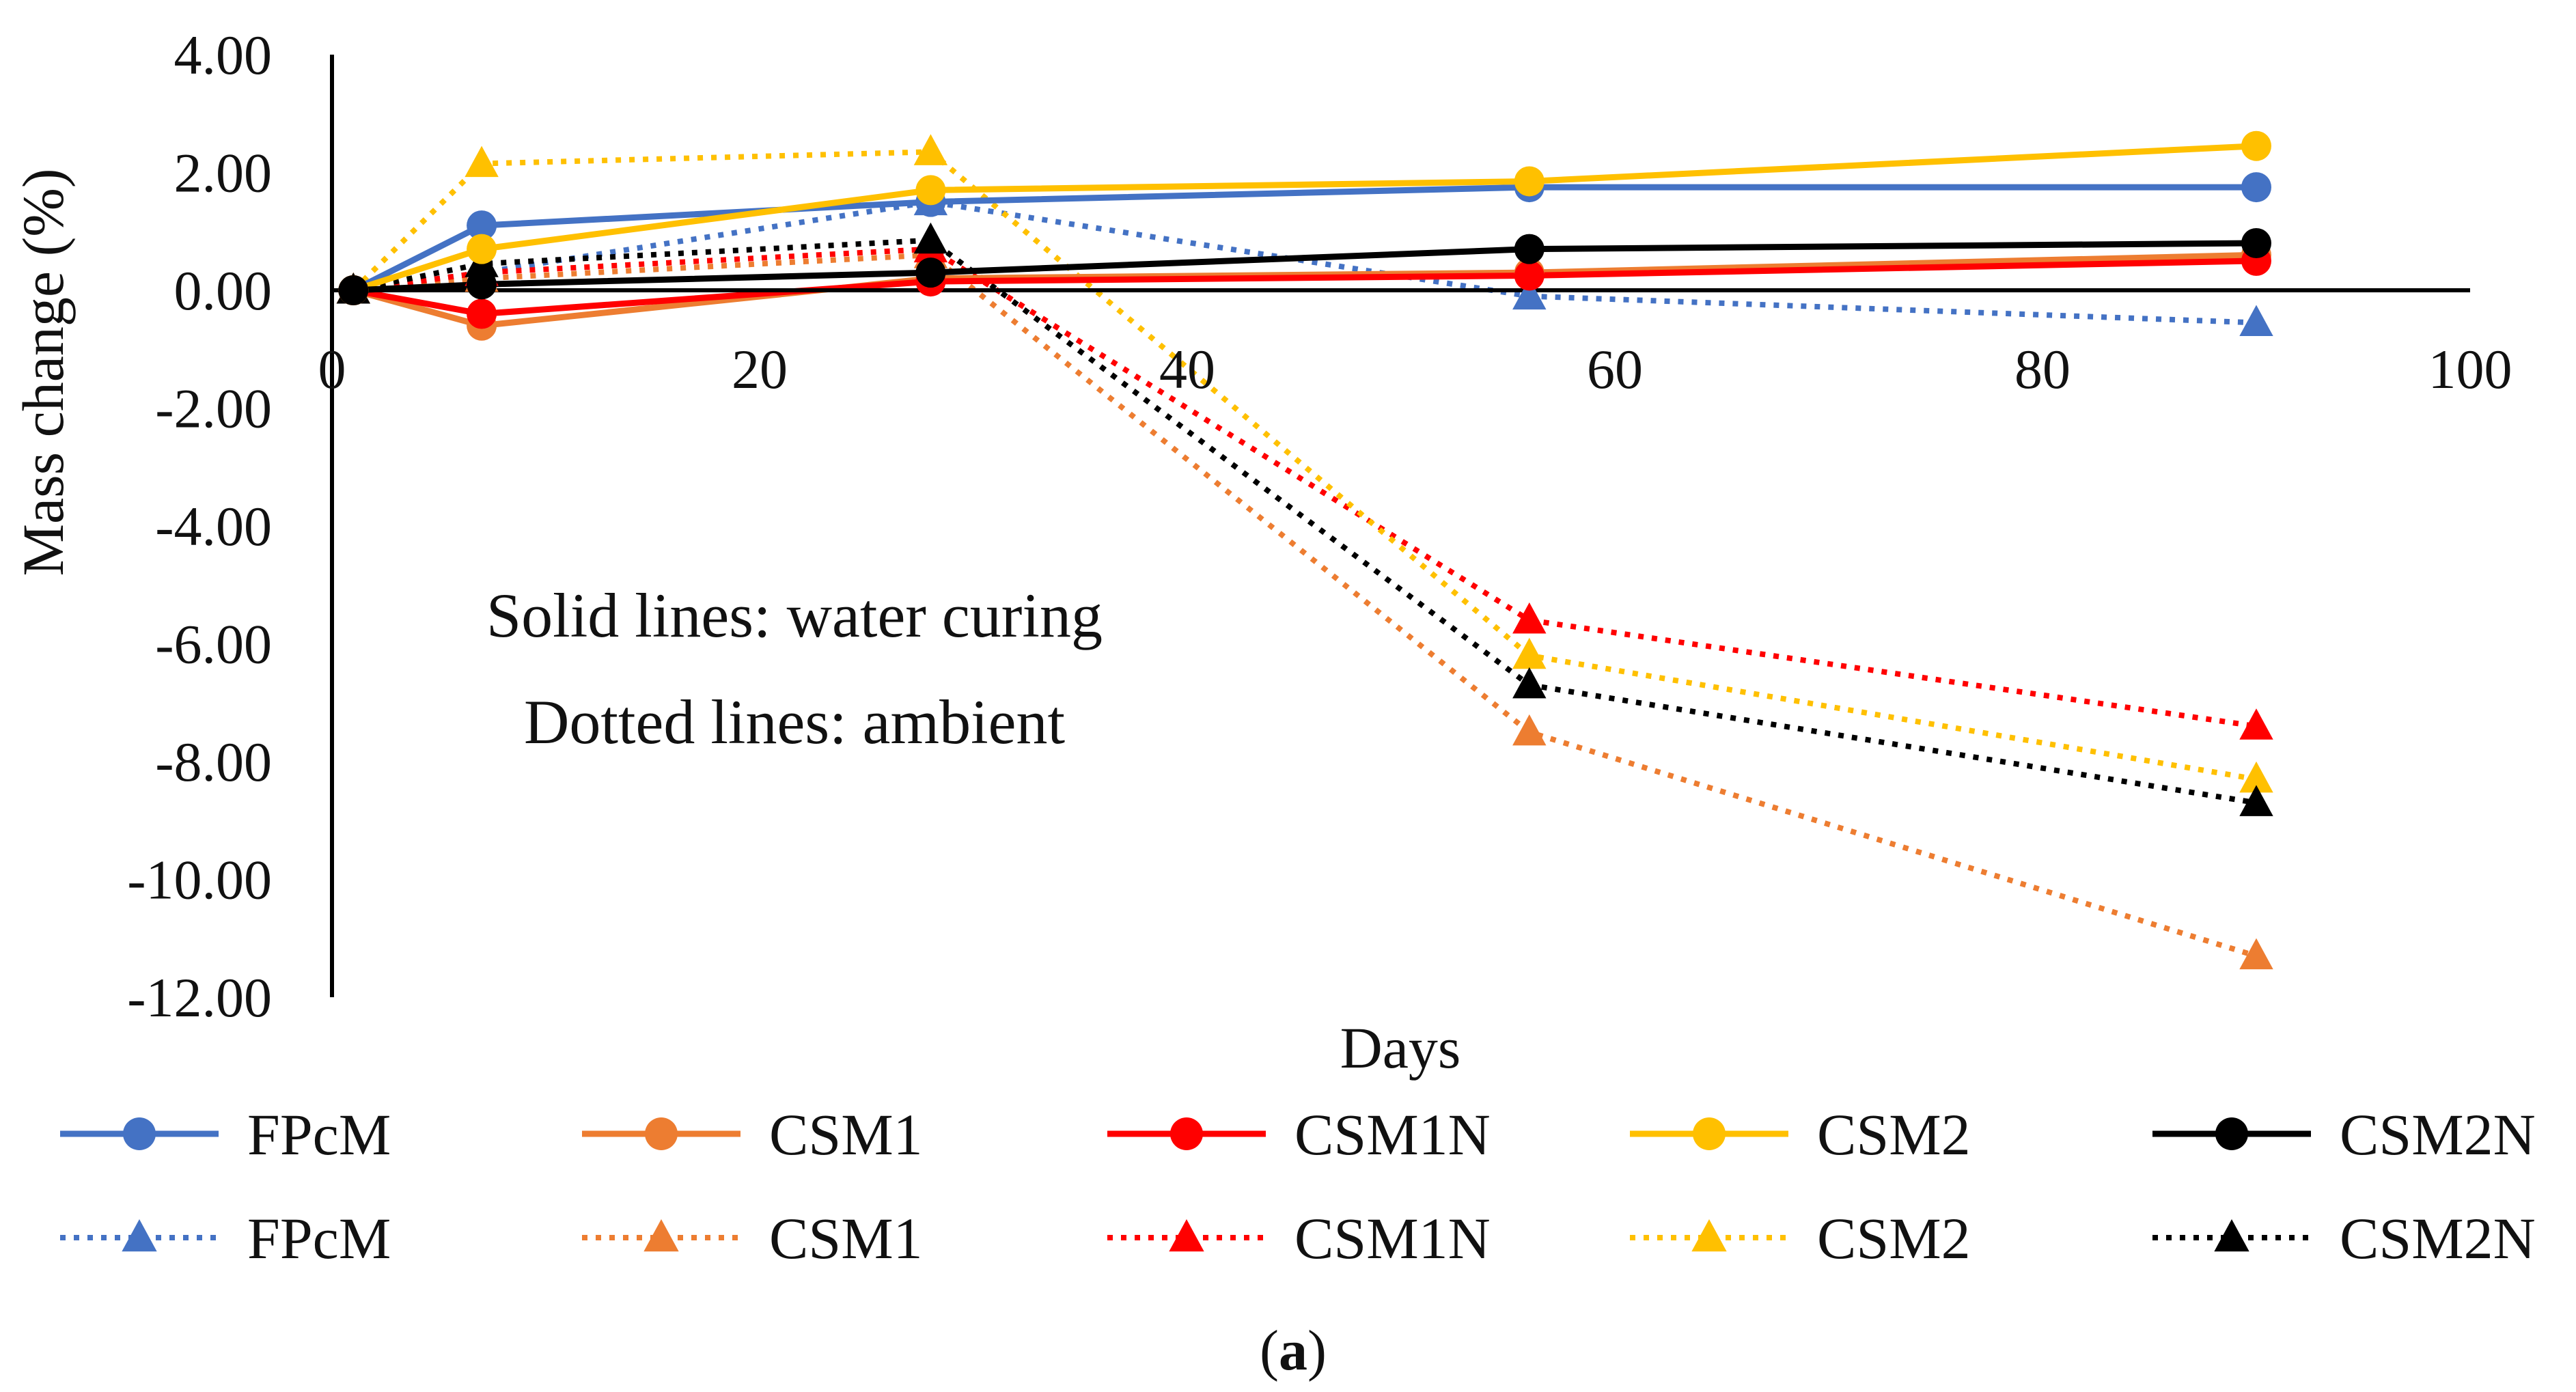  What do you see at coordinates (1894, 1134) in the screenshot?
I see `legend-label-csm2-water: CSM2` at bounding box center [1894, 1134].